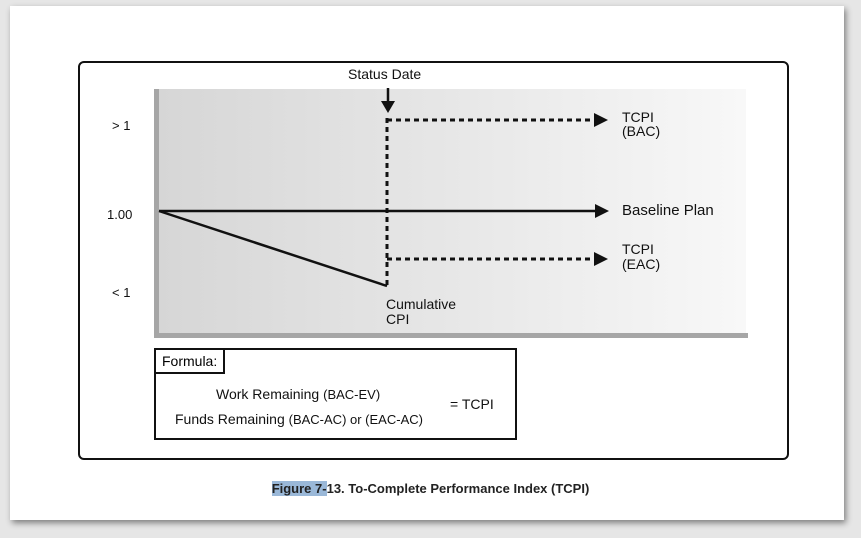  Describe the element at coordinates (388, 107) in the screenshot. I see `status-date-arrowhead` at that location.